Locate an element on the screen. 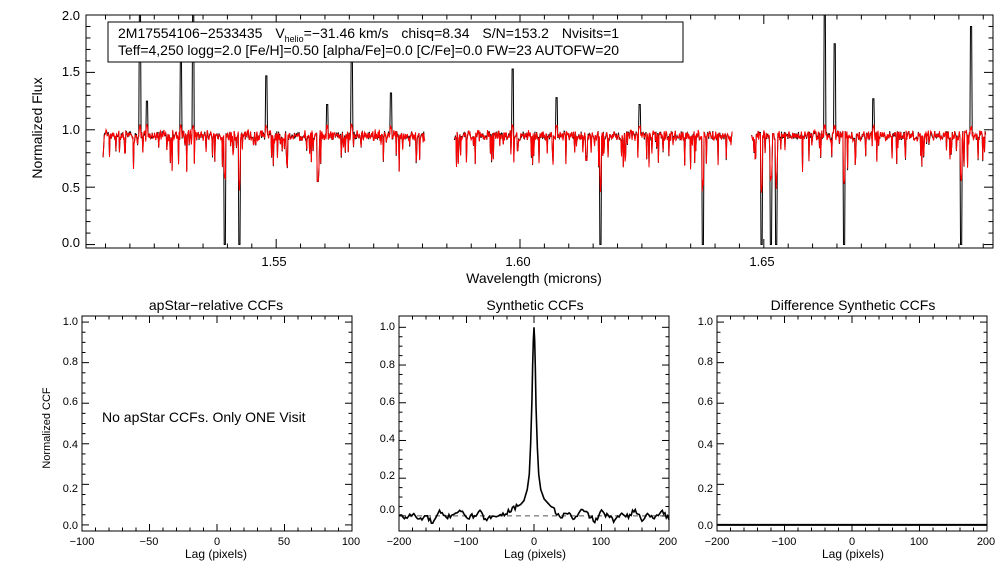 This screenshot has height=576, width=1008. difference-x-axis-label: Lag (pixels) is located at coordinates (853, 554).